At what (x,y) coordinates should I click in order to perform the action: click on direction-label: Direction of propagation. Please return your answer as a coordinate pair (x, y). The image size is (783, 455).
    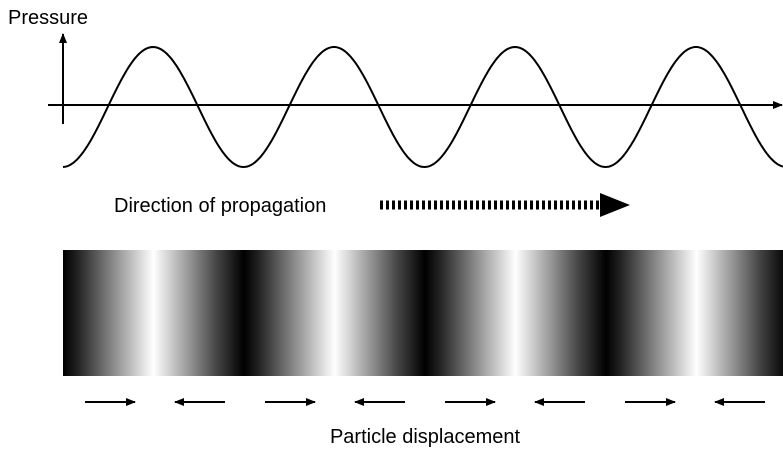
    Looking at the image, I should click on (220, 206).